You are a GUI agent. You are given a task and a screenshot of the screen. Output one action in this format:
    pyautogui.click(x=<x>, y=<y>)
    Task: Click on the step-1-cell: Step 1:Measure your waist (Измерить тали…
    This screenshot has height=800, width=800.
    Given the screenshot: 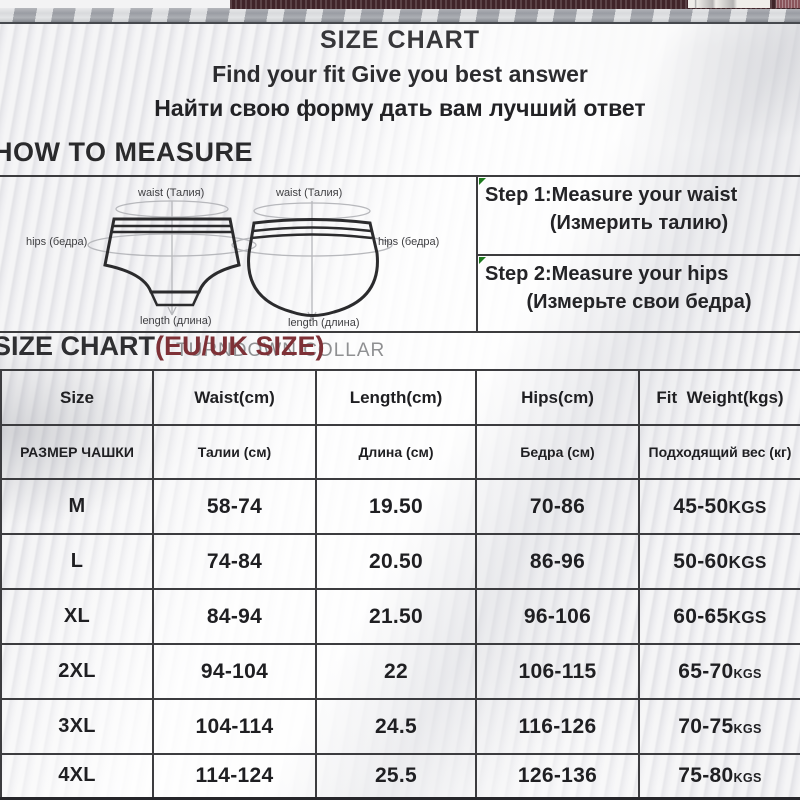 What is the action you would take?
    pyautogui.click(x=639, y=216)
    